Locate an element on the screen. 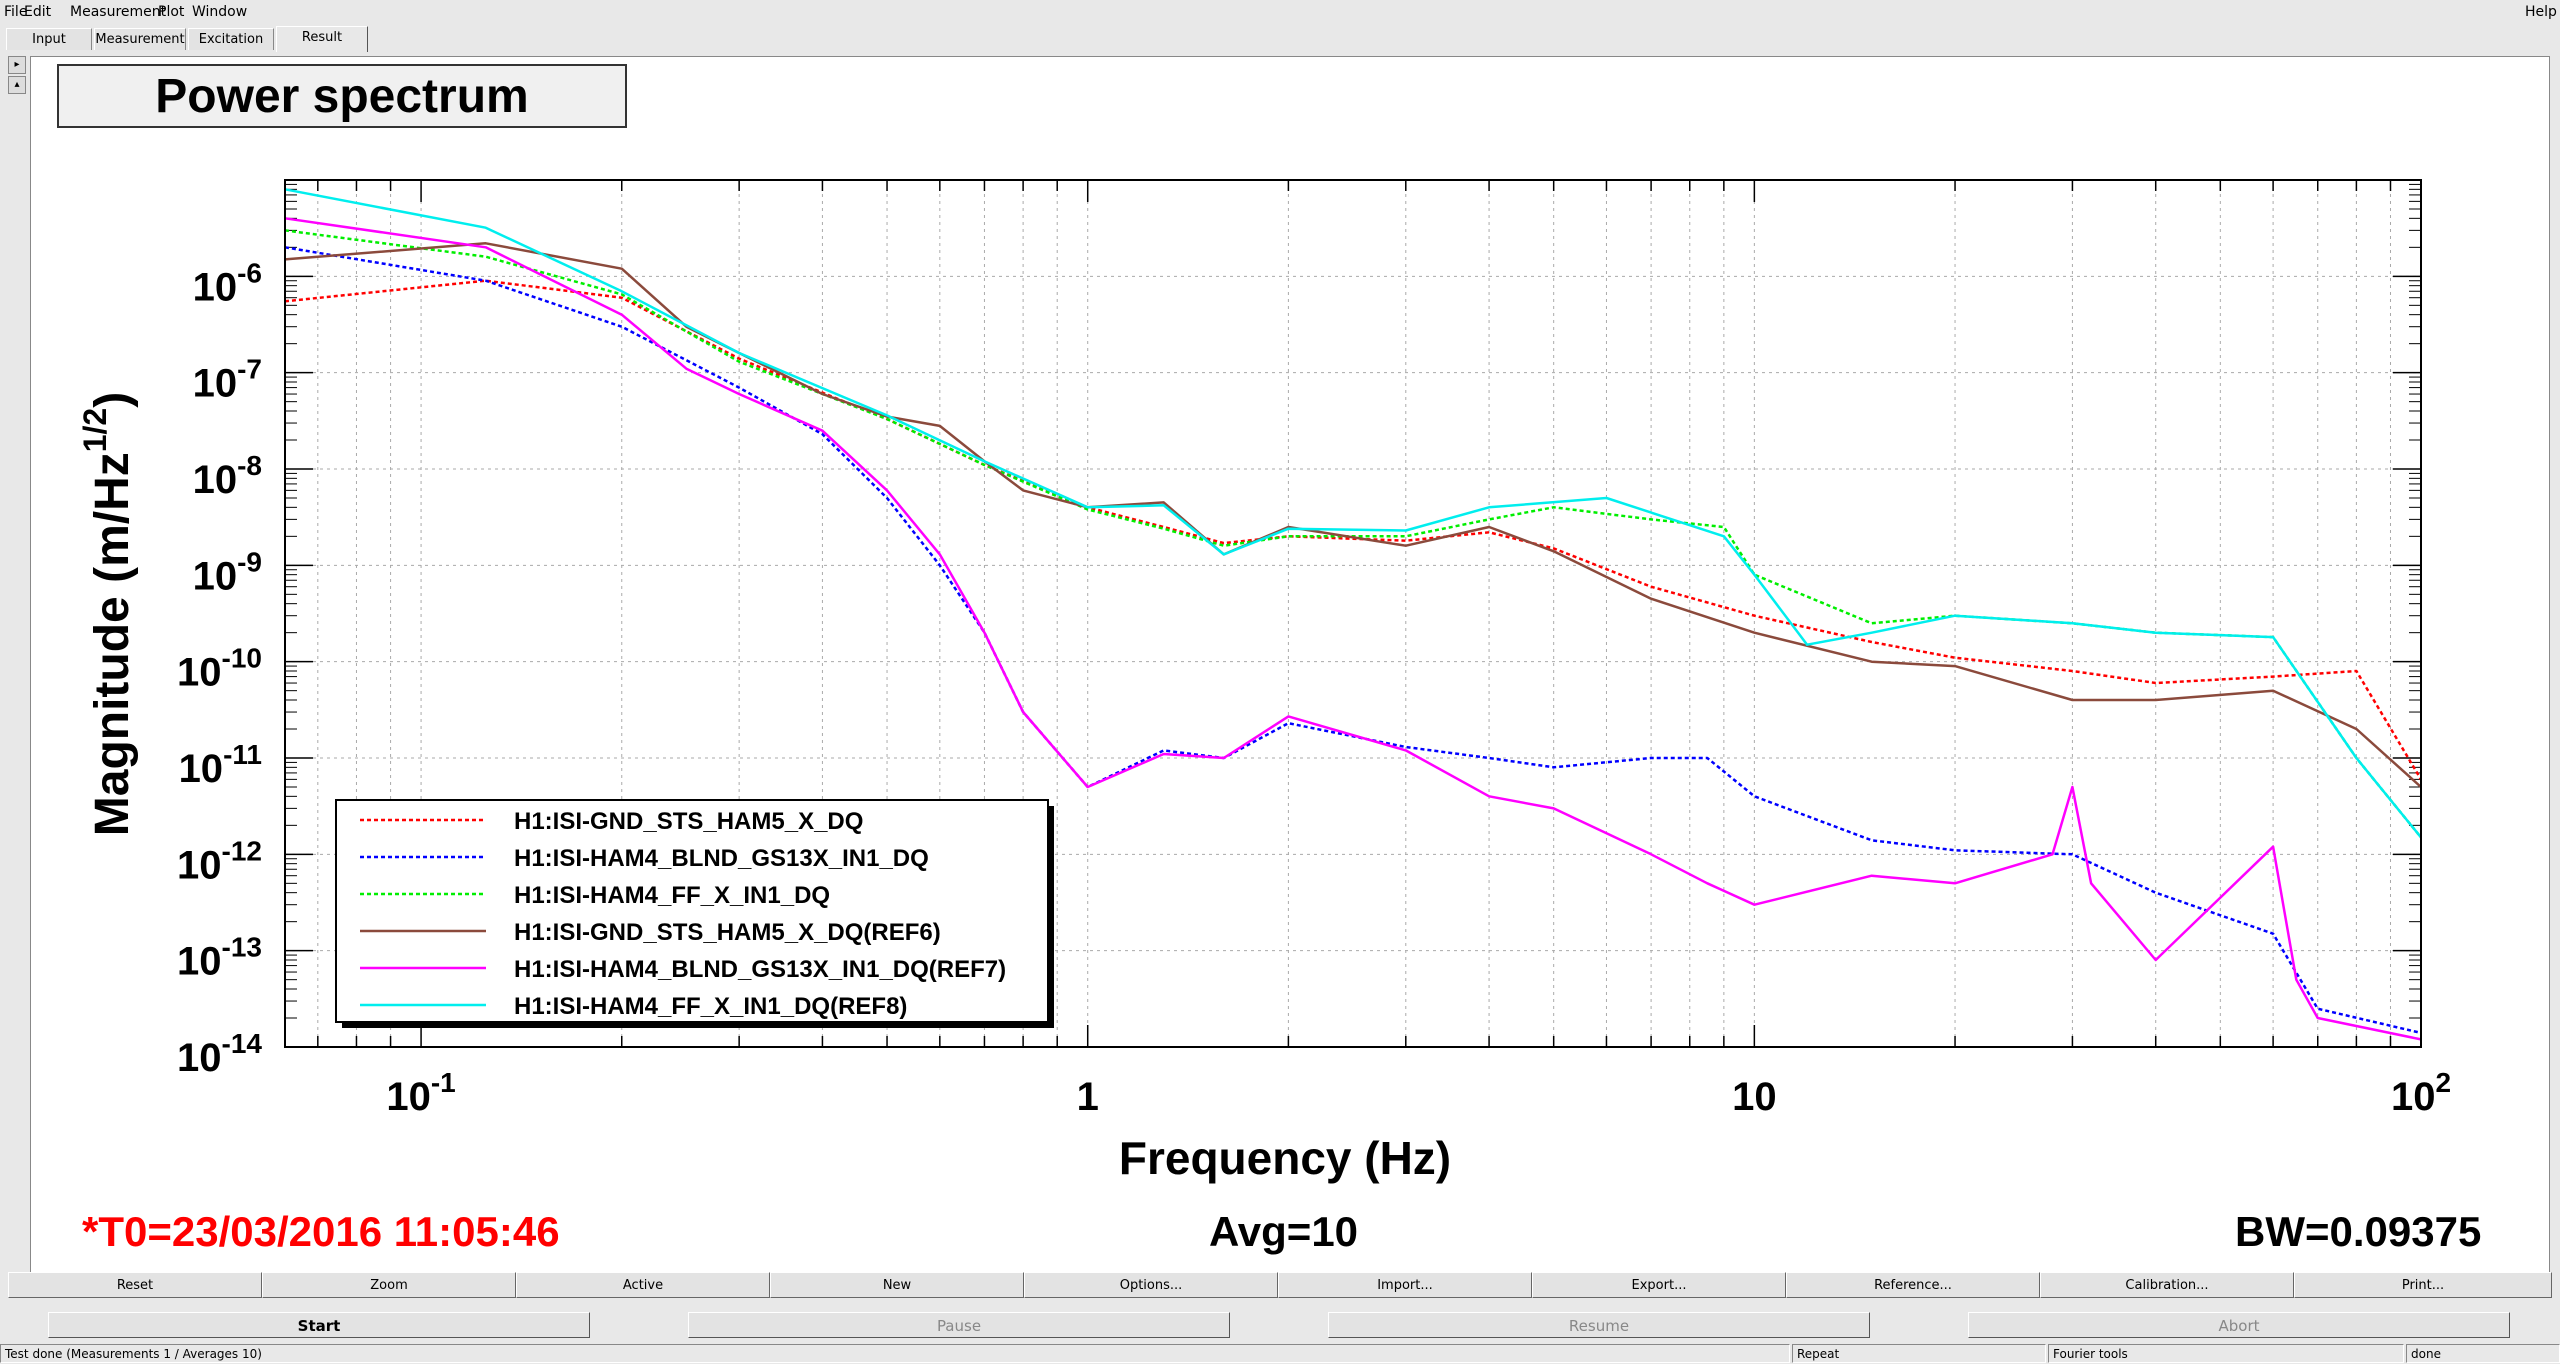 The height and width of the screenshot is (1364, 2560). y-tick-label: 10⁻¹⁴ is located at coordinates (219, 1054).